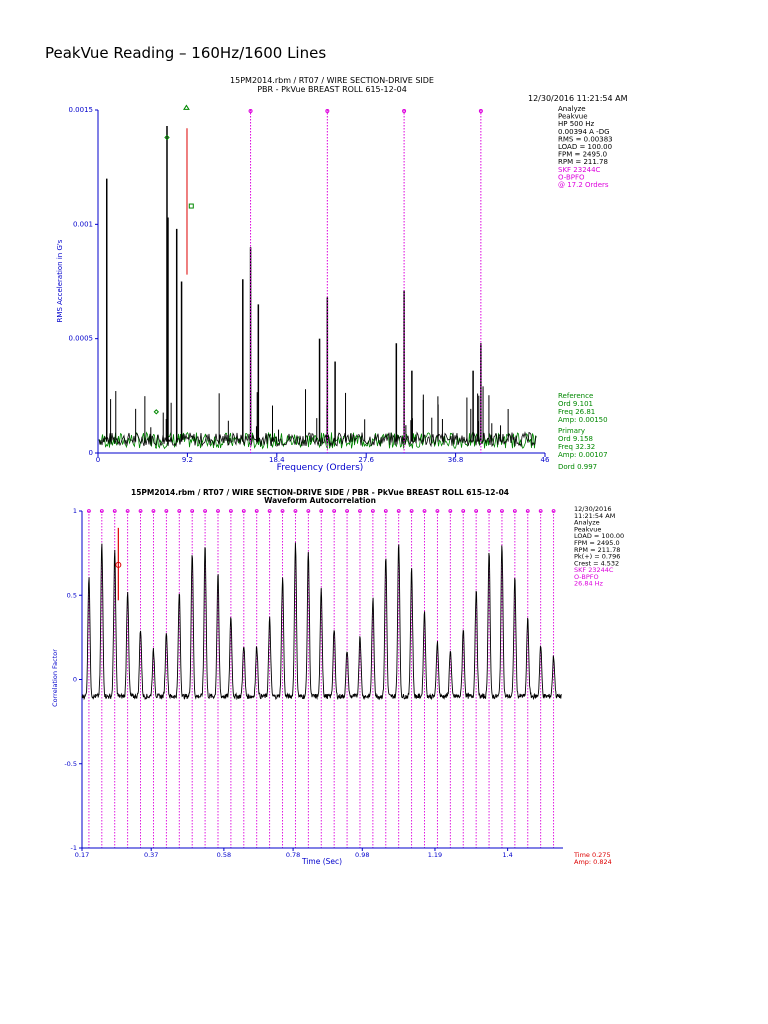  Describe the element at coordinates (592, 855) in the screenshot. I see `cursor-time: Time 0.275` at that location.